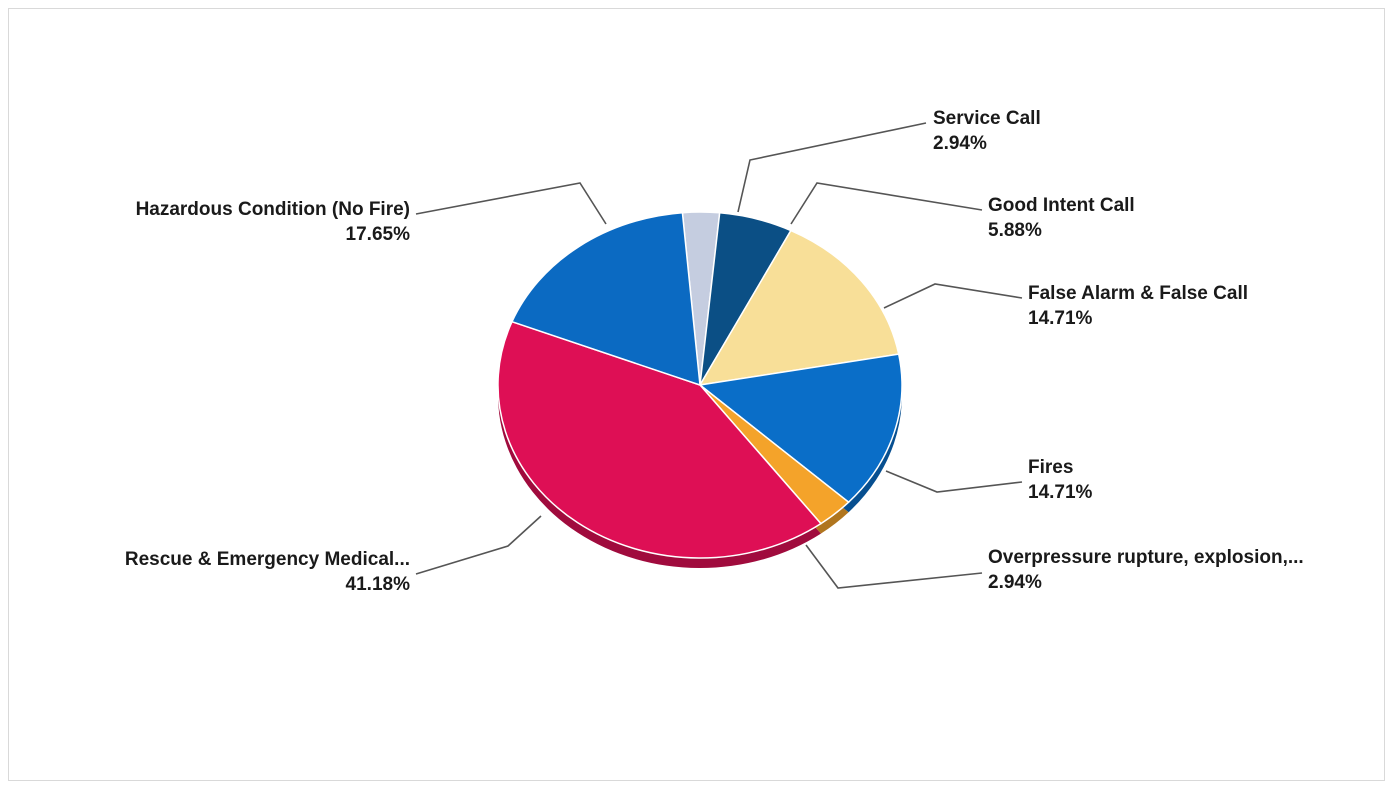 This screenshot has height=789, width=1395. I want to click on slice-percent-hazardous-condition-no-fire: 17.65%, so click(378, 234).